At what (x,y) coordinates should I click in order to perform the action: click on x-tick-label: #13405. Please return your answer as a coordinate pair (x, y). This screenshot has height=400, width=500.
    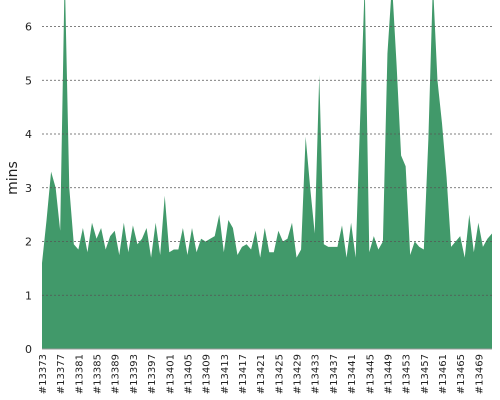
    Looking at the image, I should click on (188, 374).